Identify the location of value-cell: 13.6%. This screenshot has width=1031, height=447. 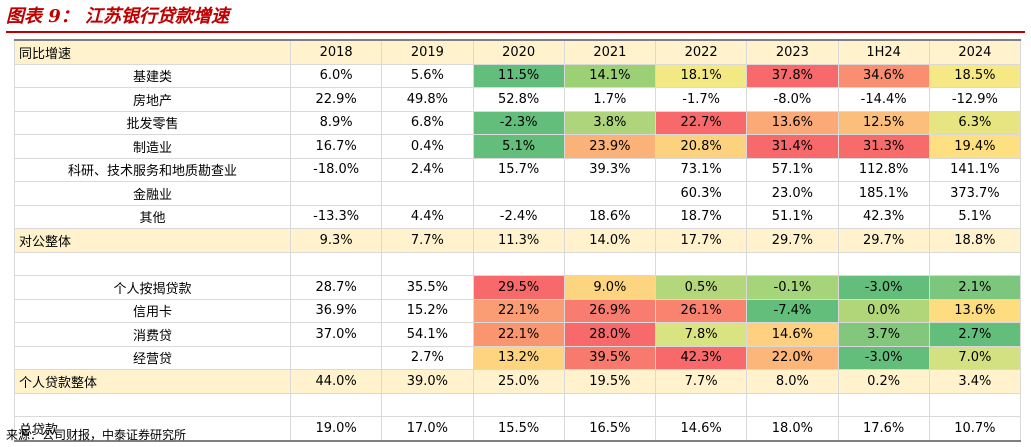
(792, 122).